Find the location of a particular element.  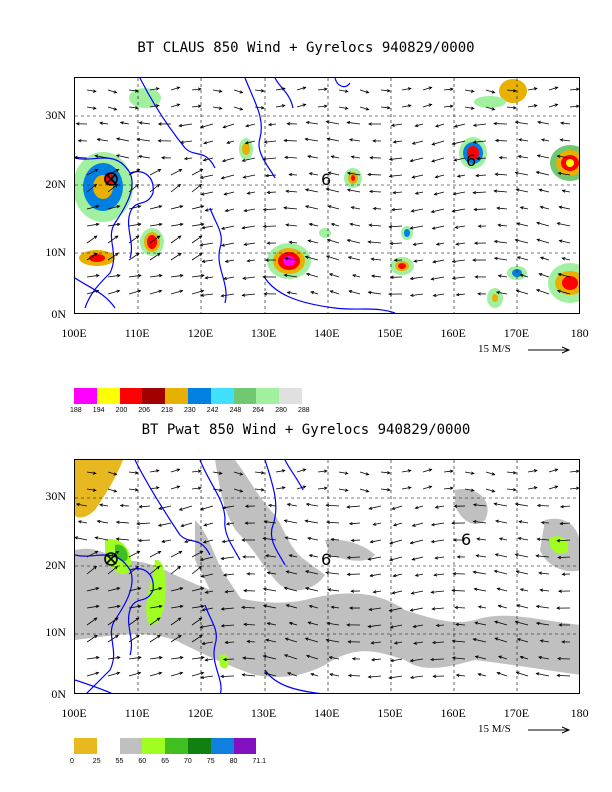

y-label-10n: 10N is located at coordinates (55, 252).